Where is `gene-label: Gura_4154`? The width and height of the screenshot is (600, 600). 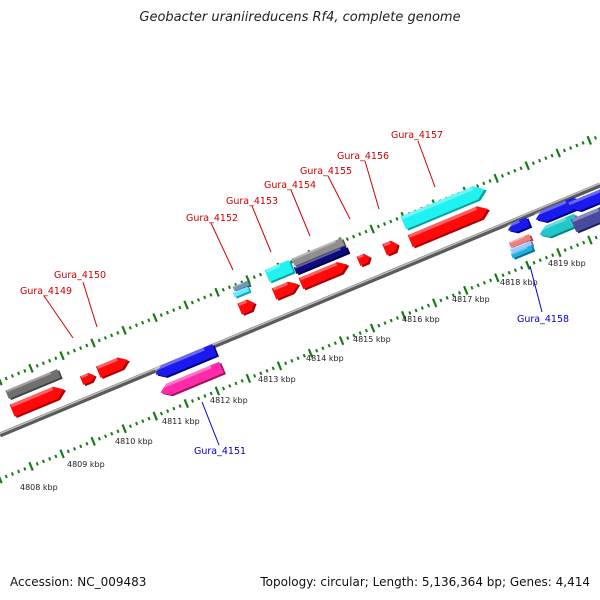
gene-label: Gura_4154 is located at coordinates (290, 185).